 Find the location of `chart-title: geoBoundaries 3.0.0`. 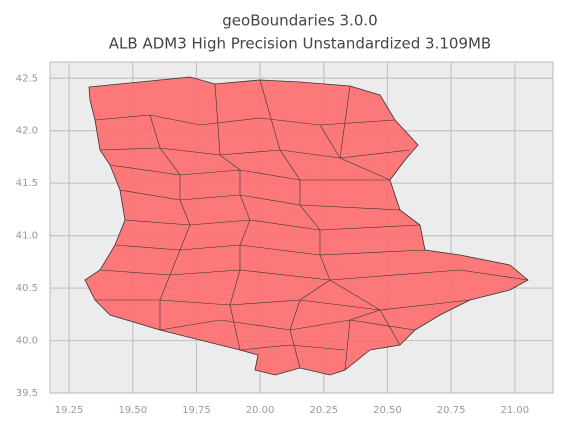

chart-title: geoBoundaries 3.0.0 is located at coordinates (299, 21).